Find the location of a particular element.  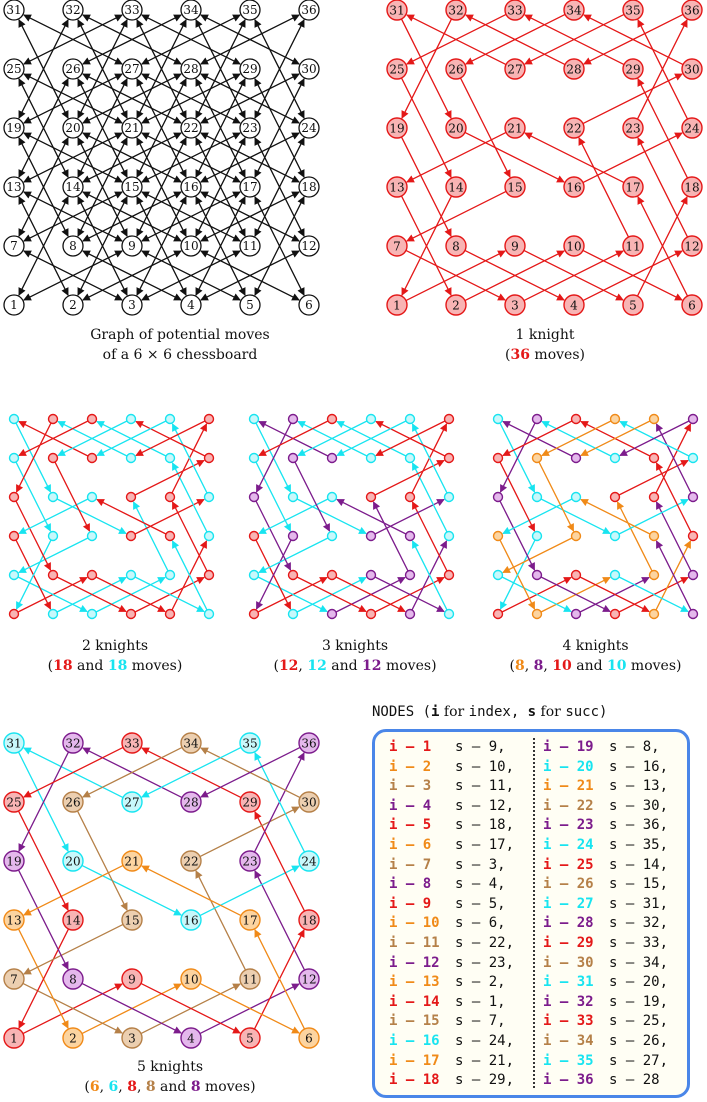

square-node-16: 16 is located at coordinates (191, 187).